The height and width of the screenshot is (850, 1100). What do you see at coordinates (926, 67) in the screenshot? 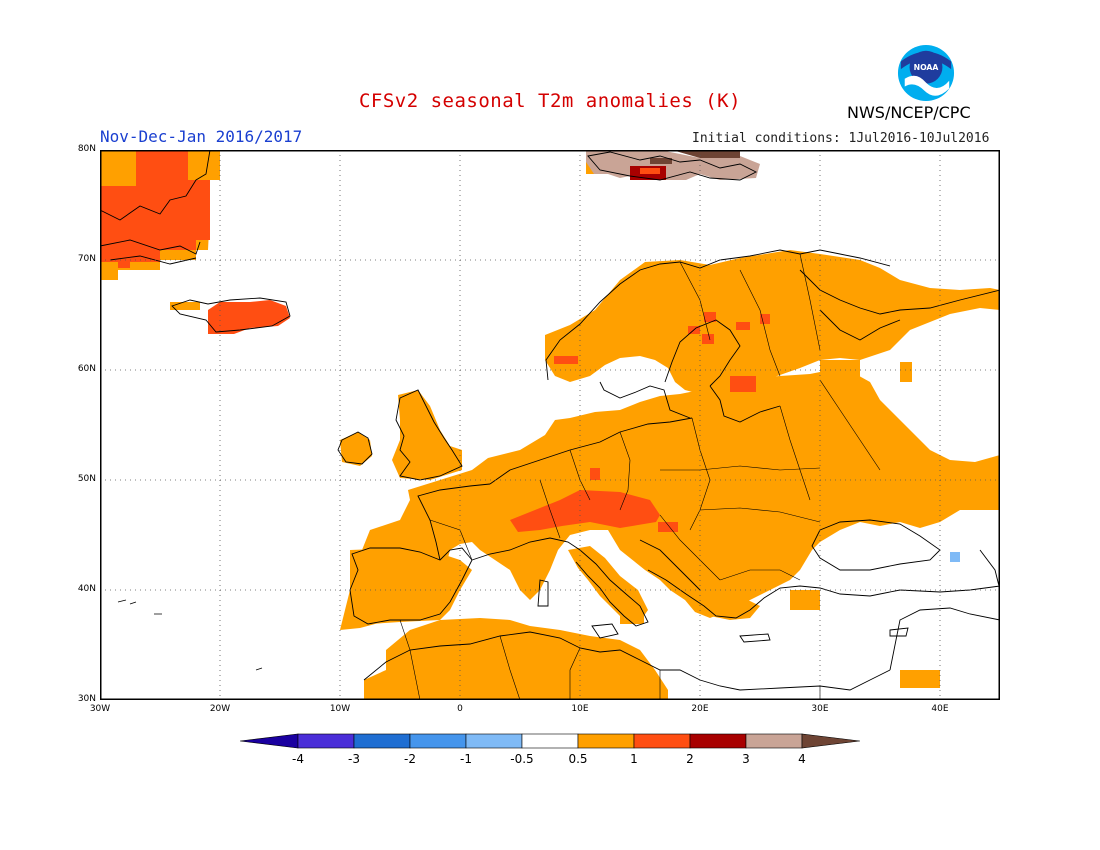
I see `svg-text: NOAA` at bounding box center [926, 67].